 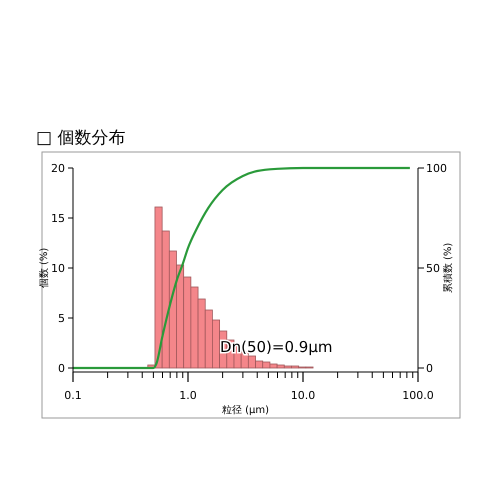 What do you see at coordinates (429, 368) in the screenshot?
I see `y2-tick-label: 0` at bounding box center [429, 368].